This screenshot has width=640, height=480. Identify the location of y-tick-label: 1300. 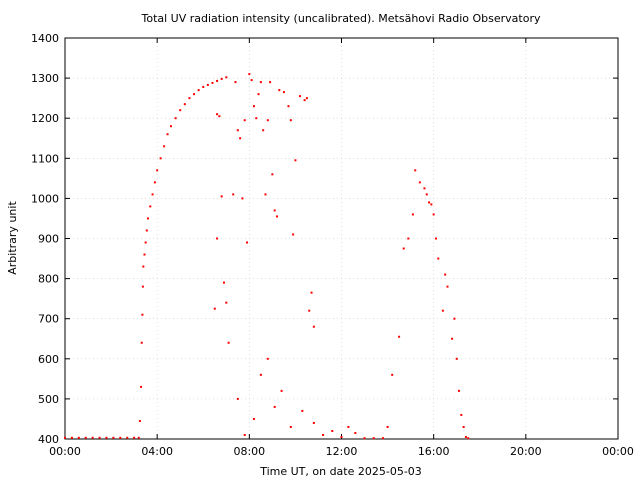
(45, 78).